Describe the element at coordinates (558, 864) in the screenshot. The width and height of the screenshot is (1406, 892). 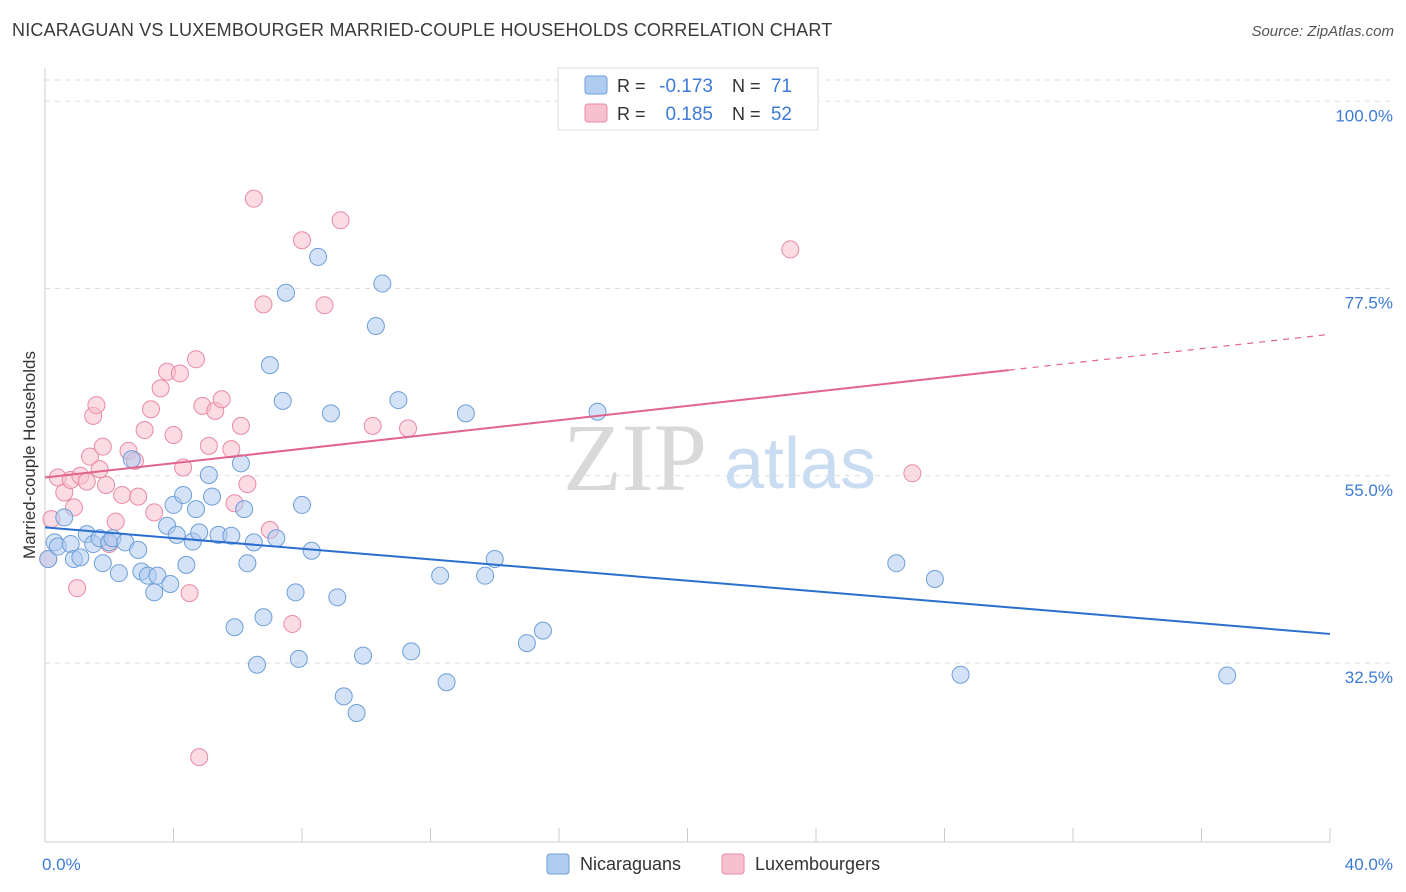
I see `legend-bottom-blue-swatch` at that location.